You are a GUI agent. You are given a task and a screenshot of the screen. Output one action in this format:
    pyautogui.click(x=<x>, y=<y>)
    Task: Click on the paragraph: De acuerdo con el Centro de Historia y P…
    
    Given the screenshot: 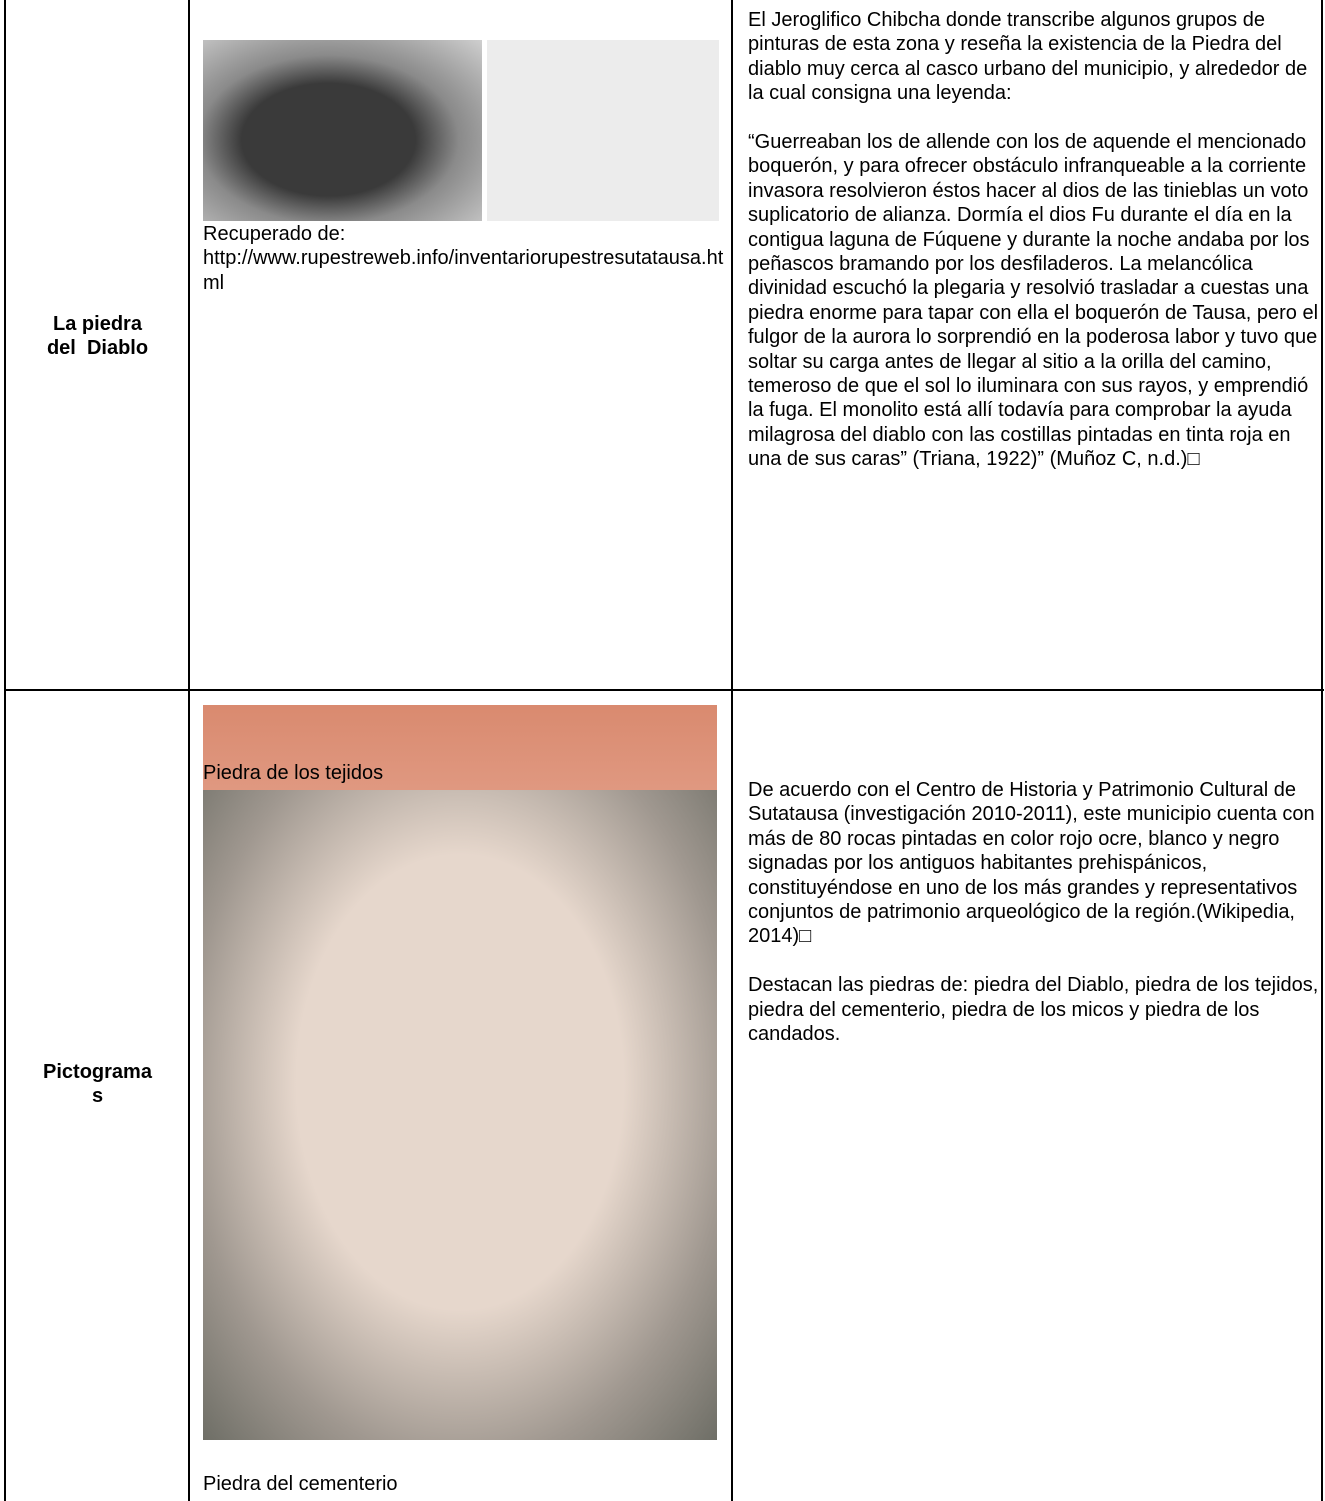 What is the action you would take?
    pyautogui.click(x=1031, y=863)
    